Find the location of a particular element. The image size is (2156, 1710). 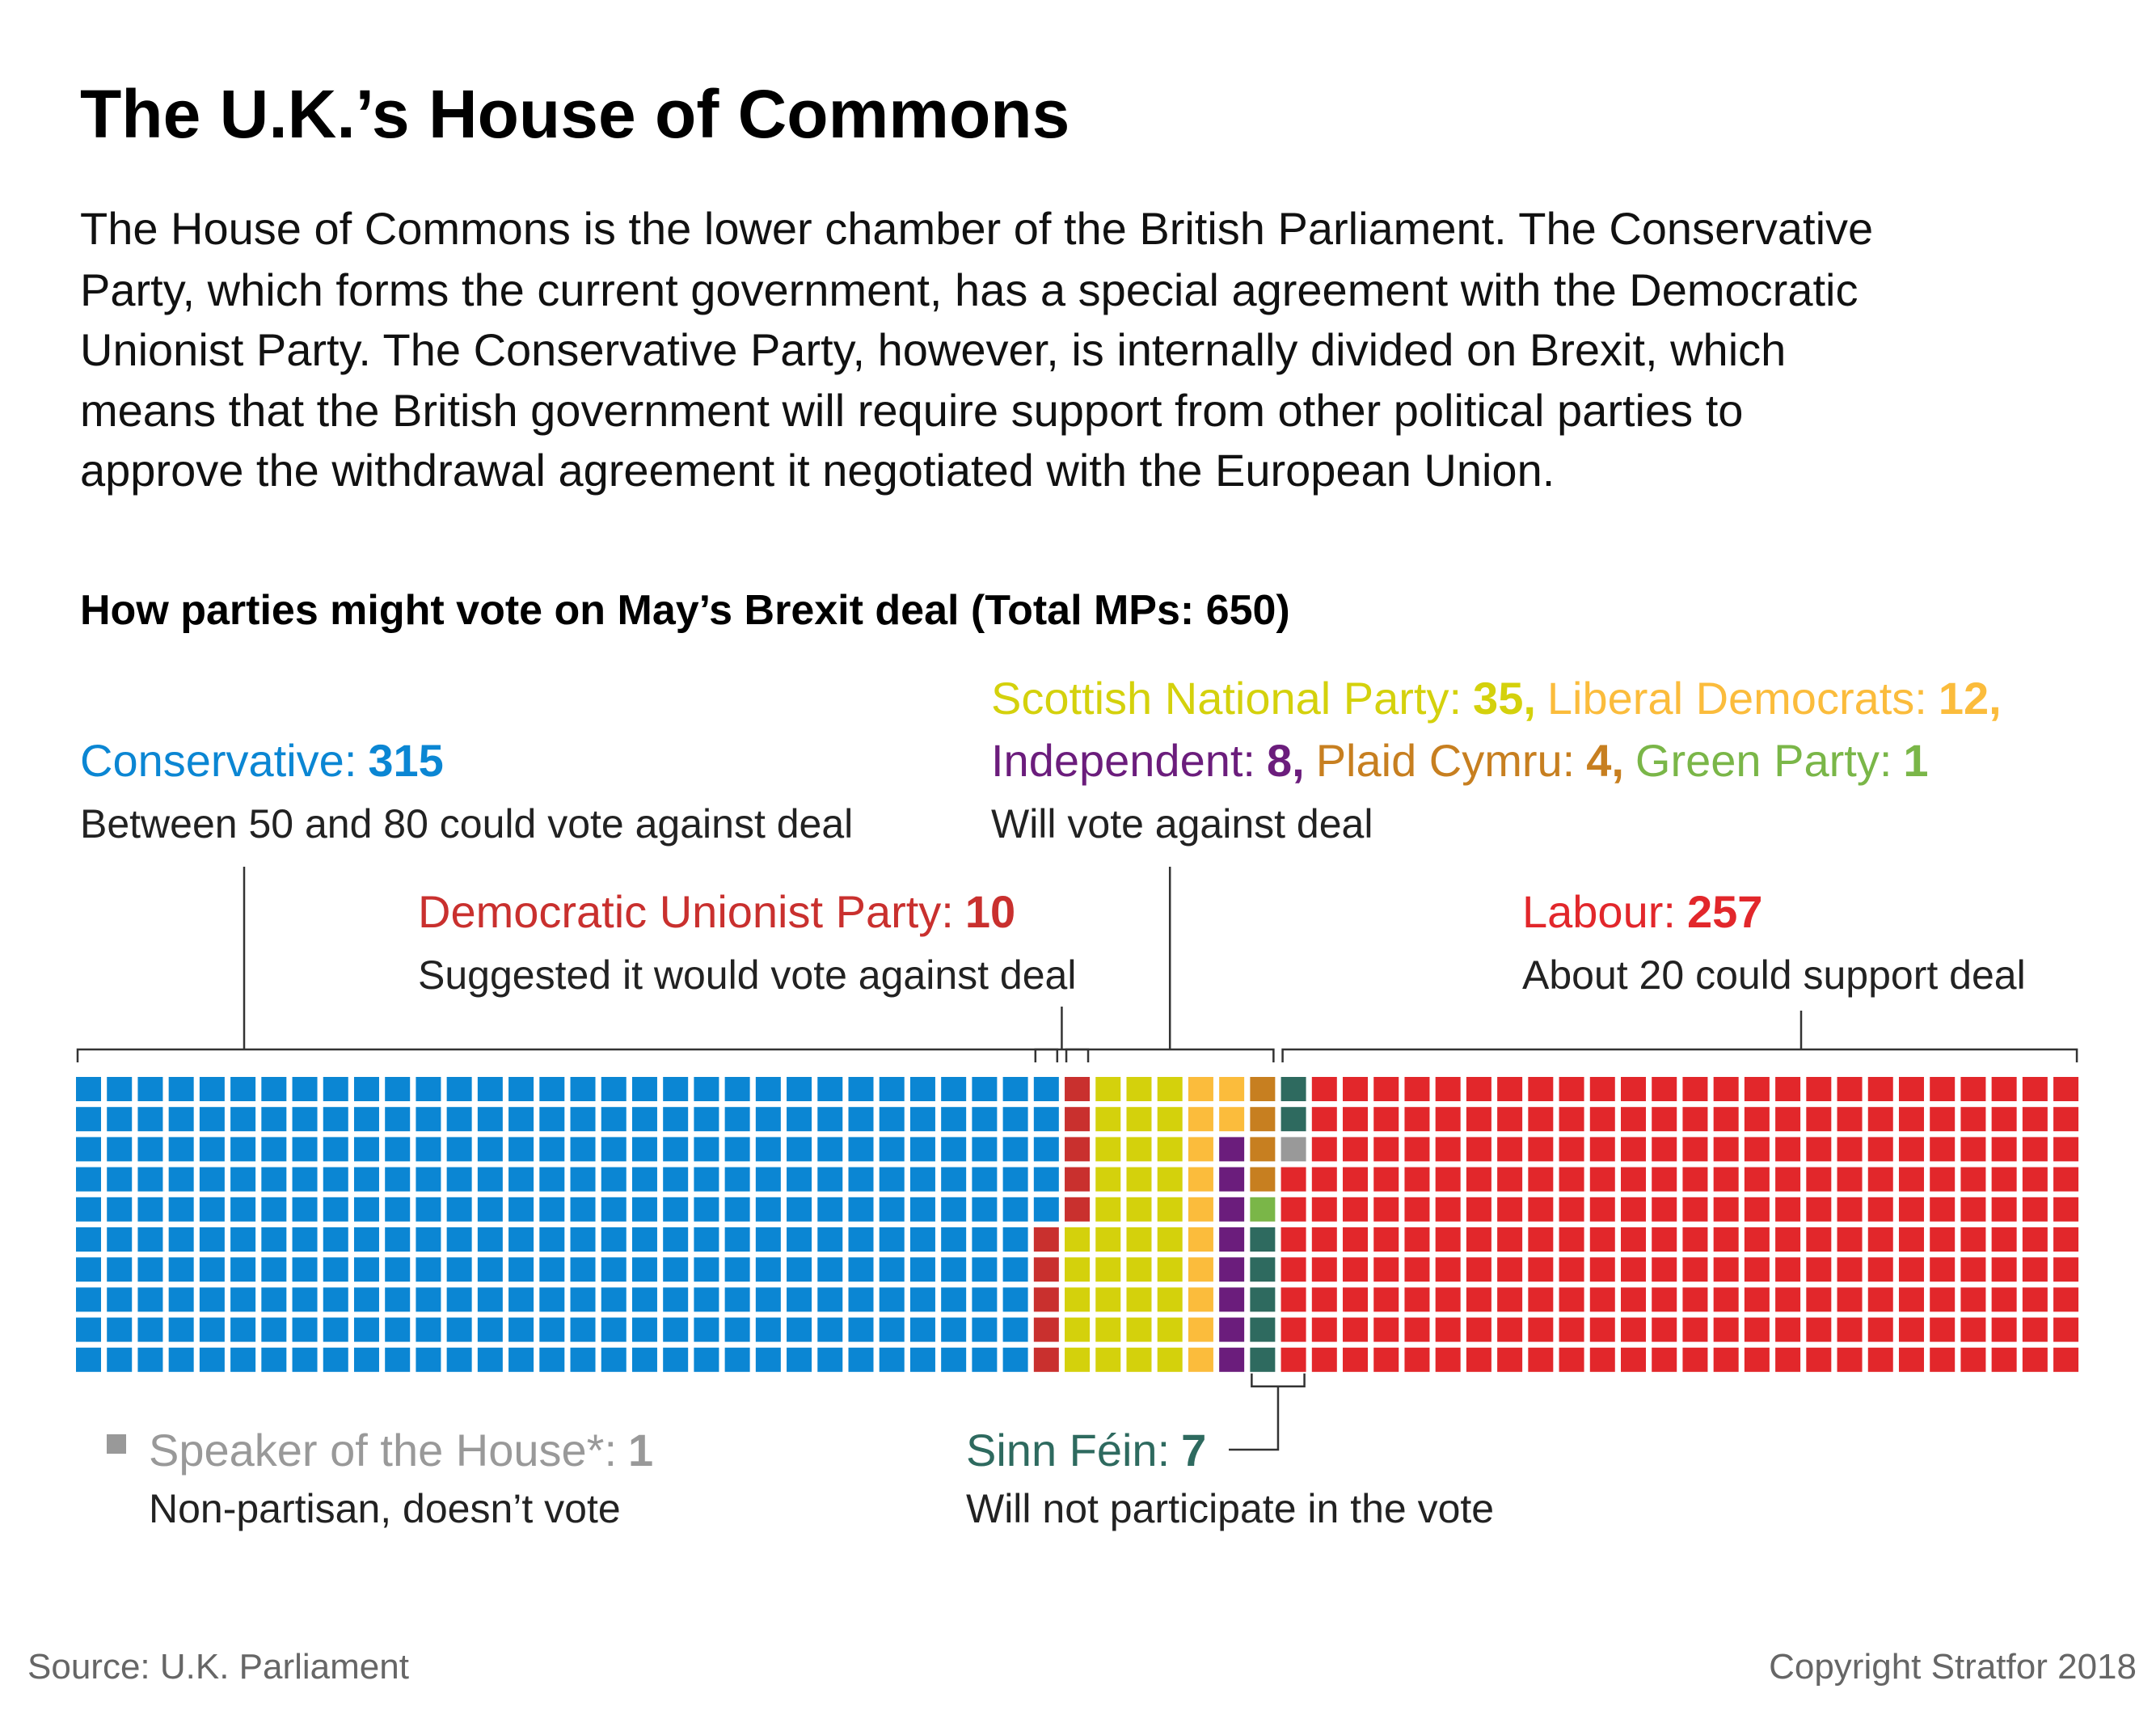

party-count: 1 is located at coordinates (1916, 760).